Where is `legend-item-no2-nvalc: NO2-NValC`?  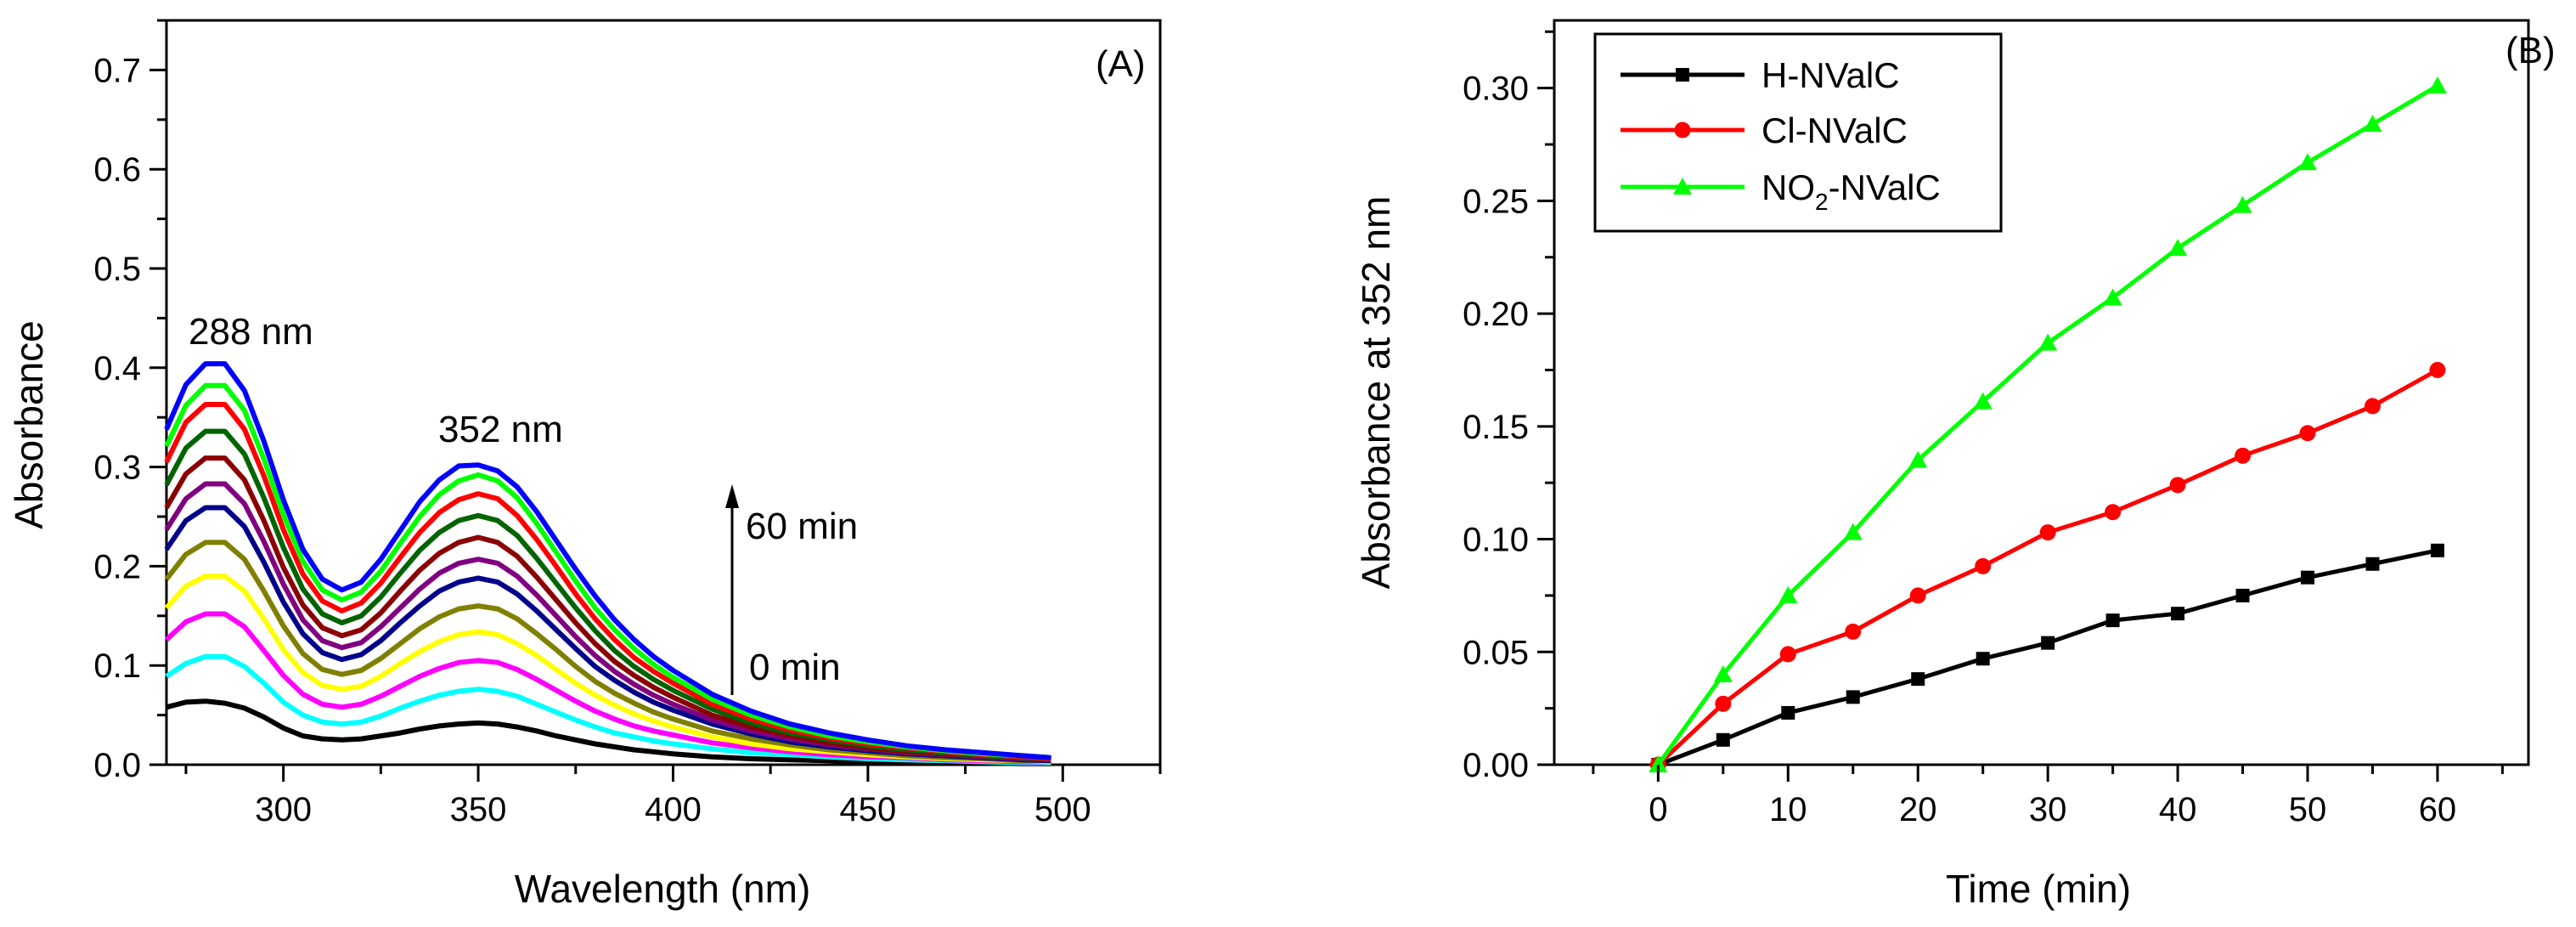 legend-item-no2-nvalc: NO2-NValC is located at coordinates (1781, 191).